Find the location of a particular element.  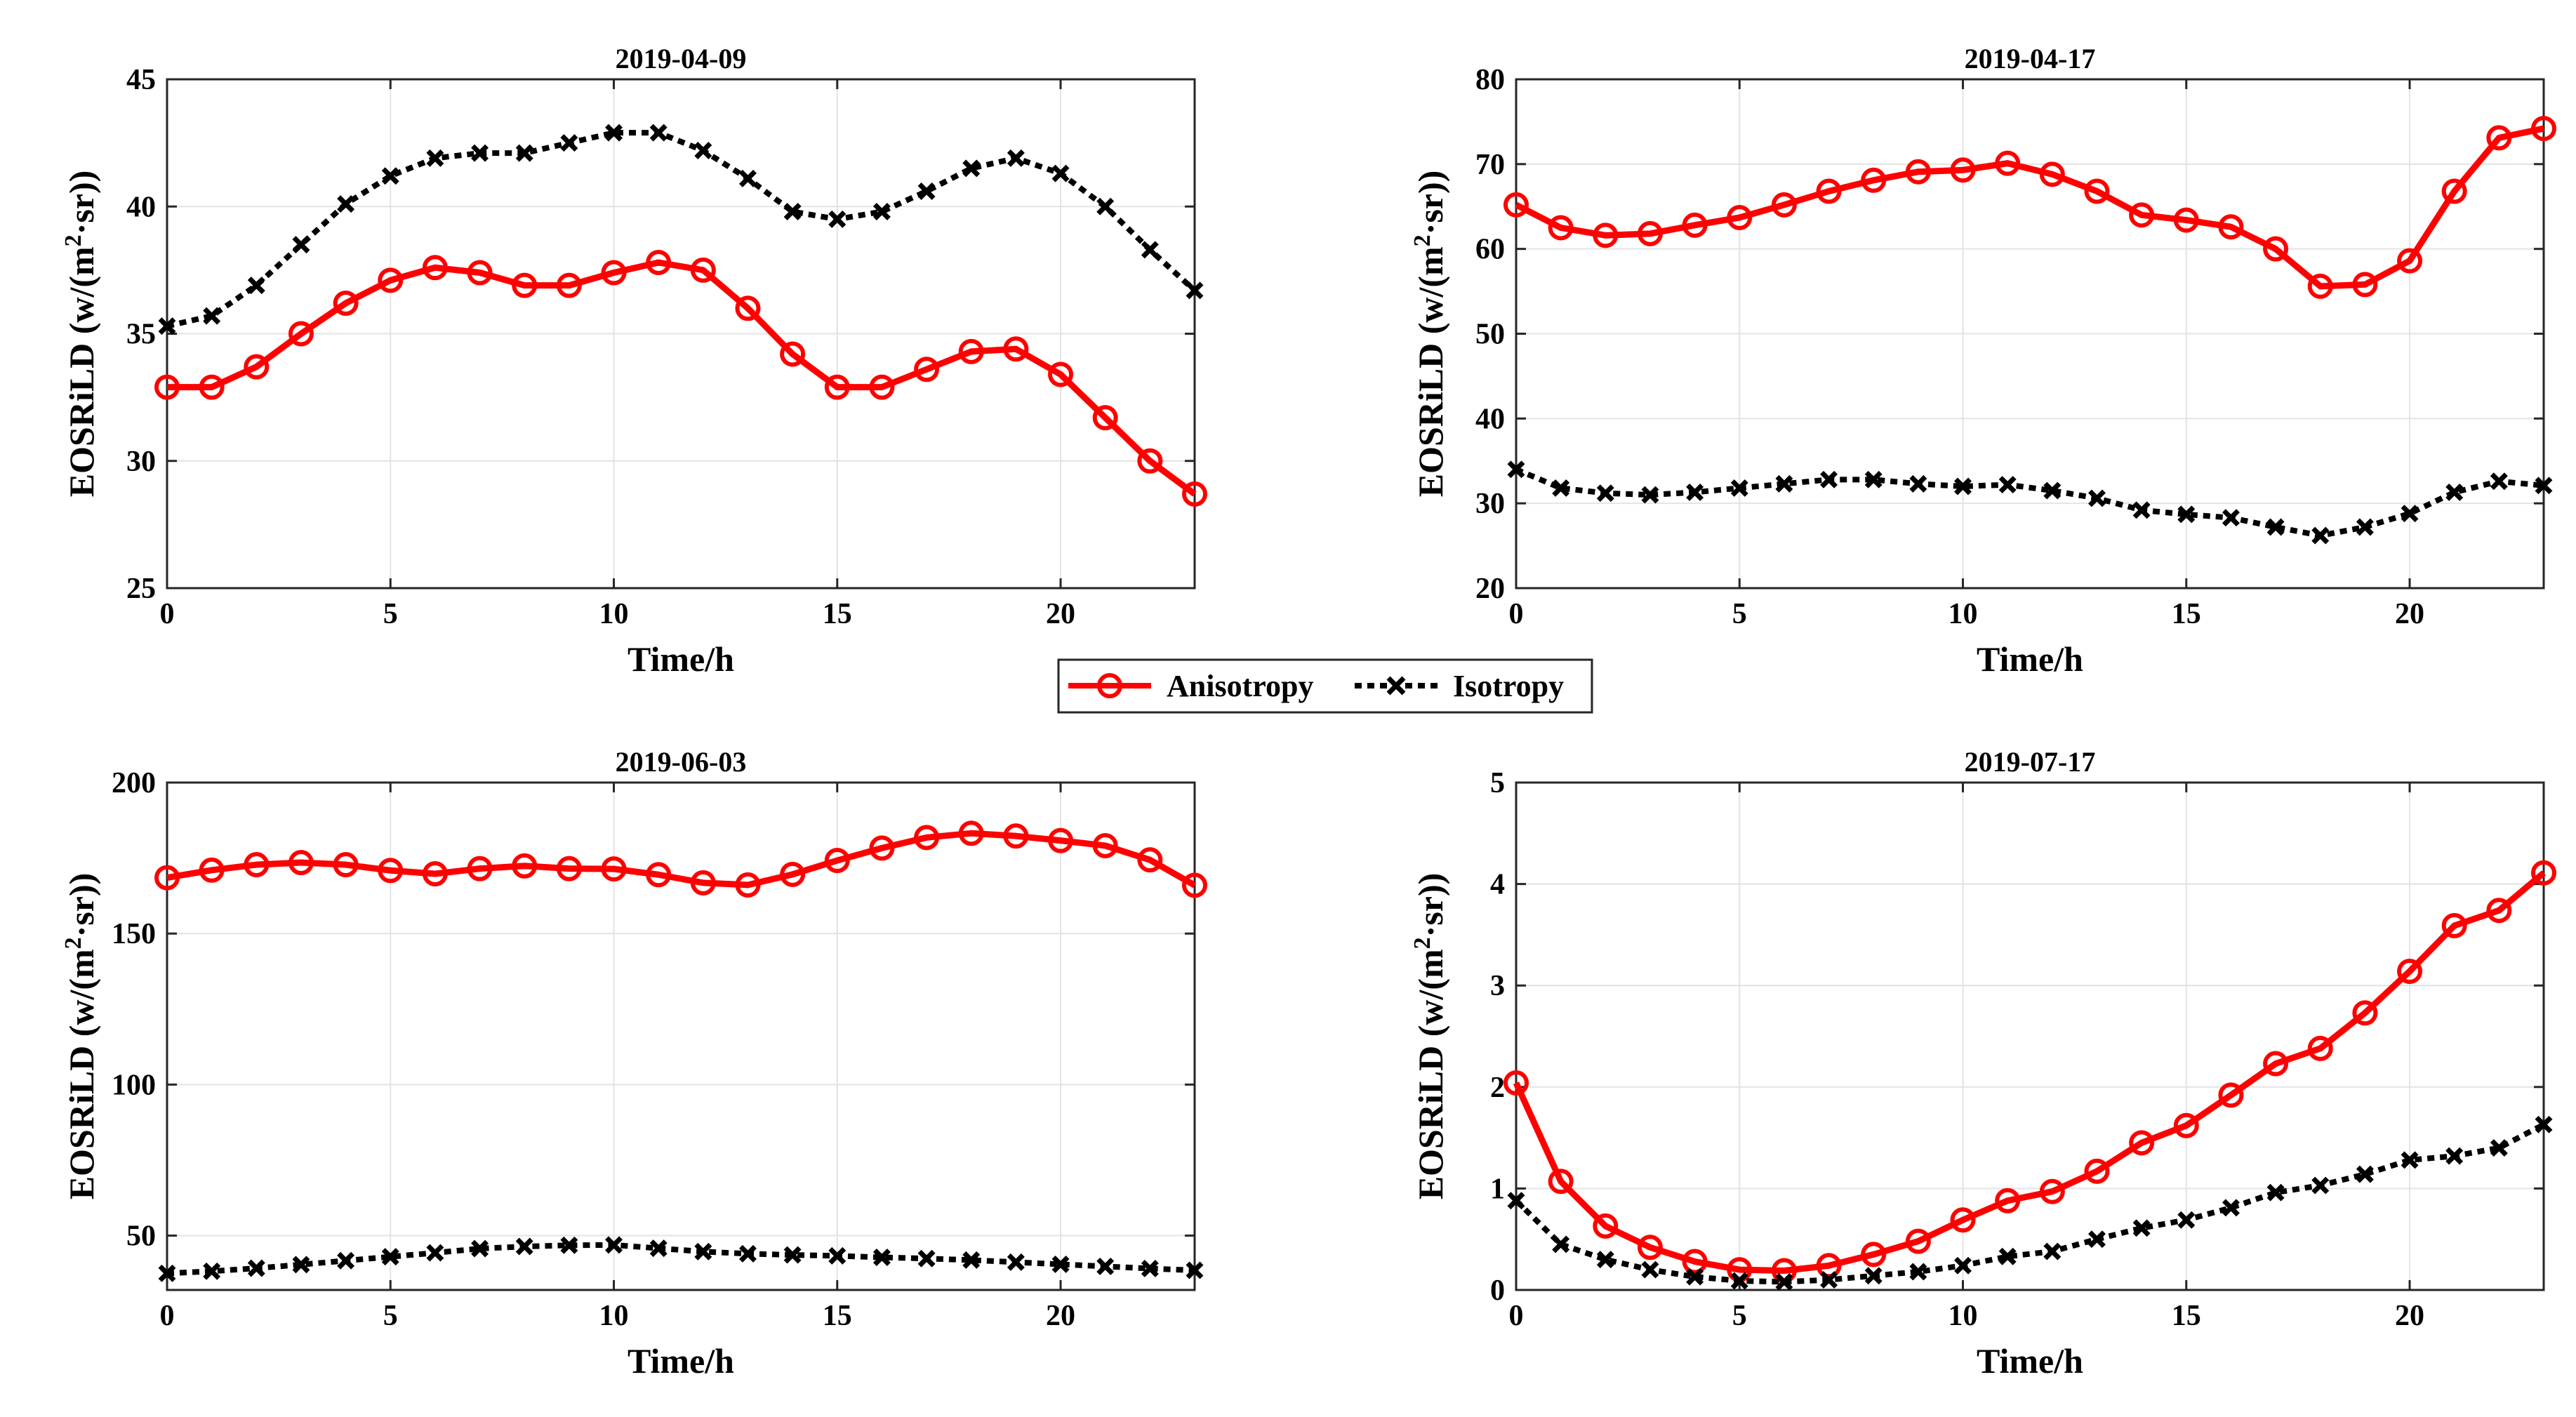

y-axis-label: EOSRiLD (w/(m2·sr)) is located at coordinates (81, 1036).